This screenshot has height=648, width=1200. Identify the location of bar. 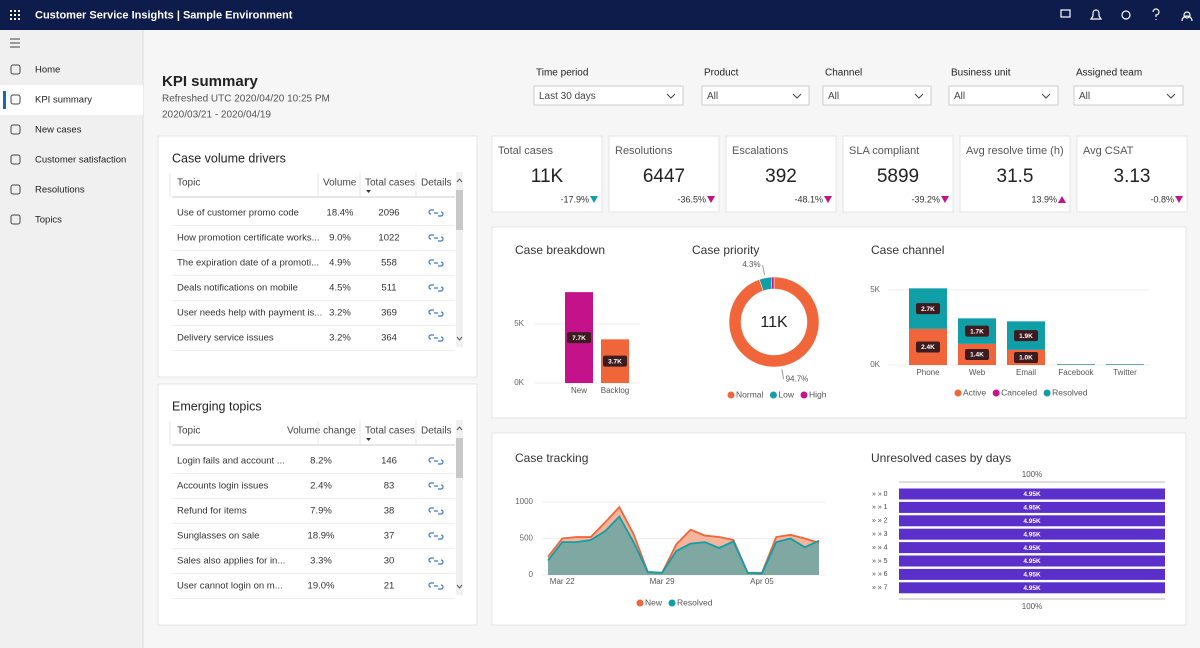
(1032, 494).